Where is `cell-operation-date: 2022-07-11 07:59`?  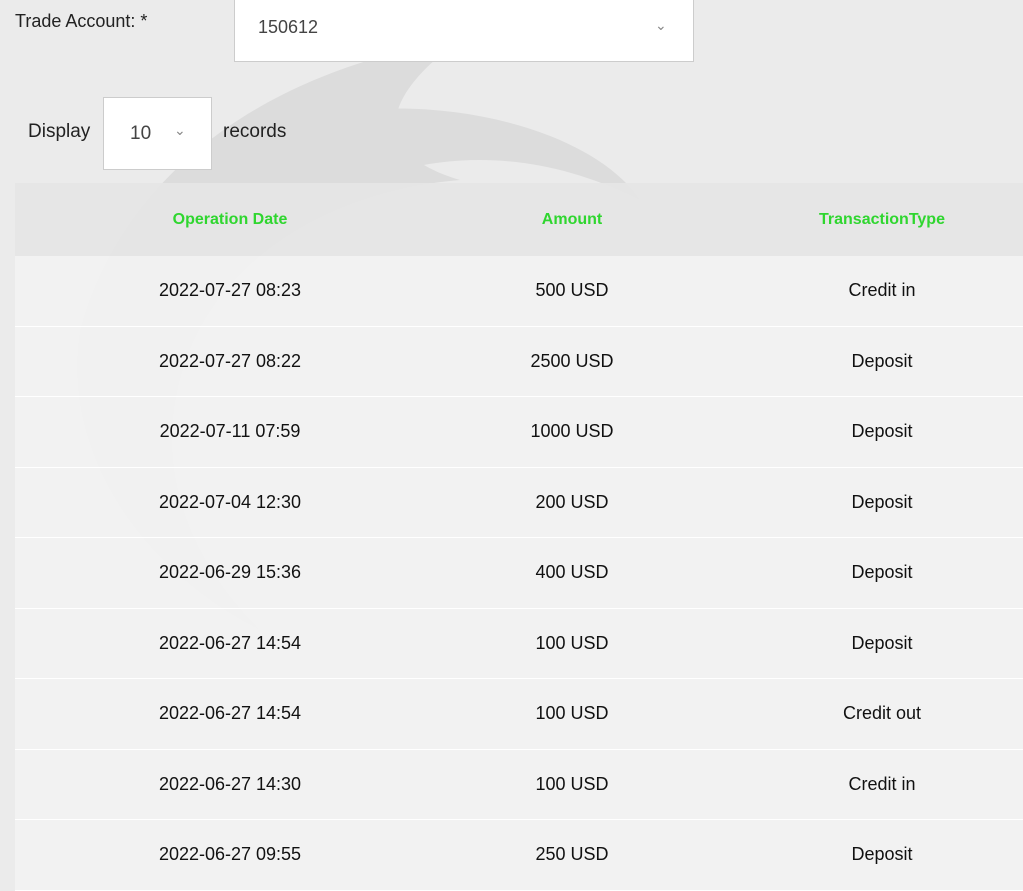 cell-operation-date: 2022-07-11 07:59 is located at coordinates (230, 432).